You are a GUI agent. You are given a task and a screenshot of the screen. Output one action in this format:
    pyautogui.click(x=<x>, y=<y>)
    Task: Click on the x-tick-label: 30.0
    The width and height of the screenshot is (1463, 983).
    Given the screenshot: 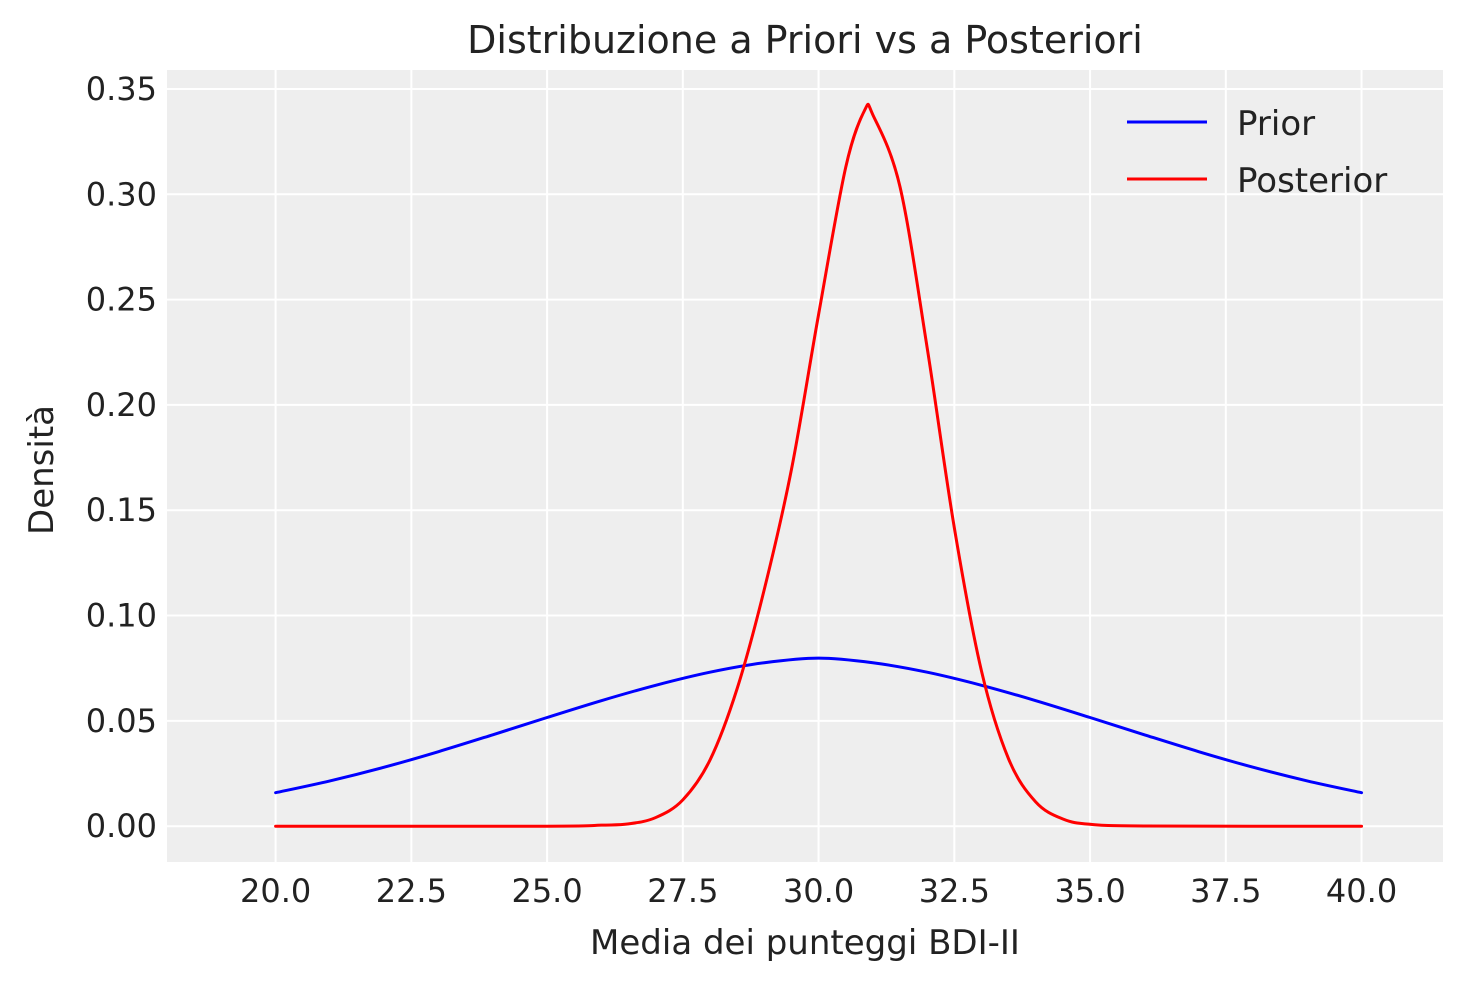 What is the action you would take?
    pyautogui.click(x=818, y=891)
    